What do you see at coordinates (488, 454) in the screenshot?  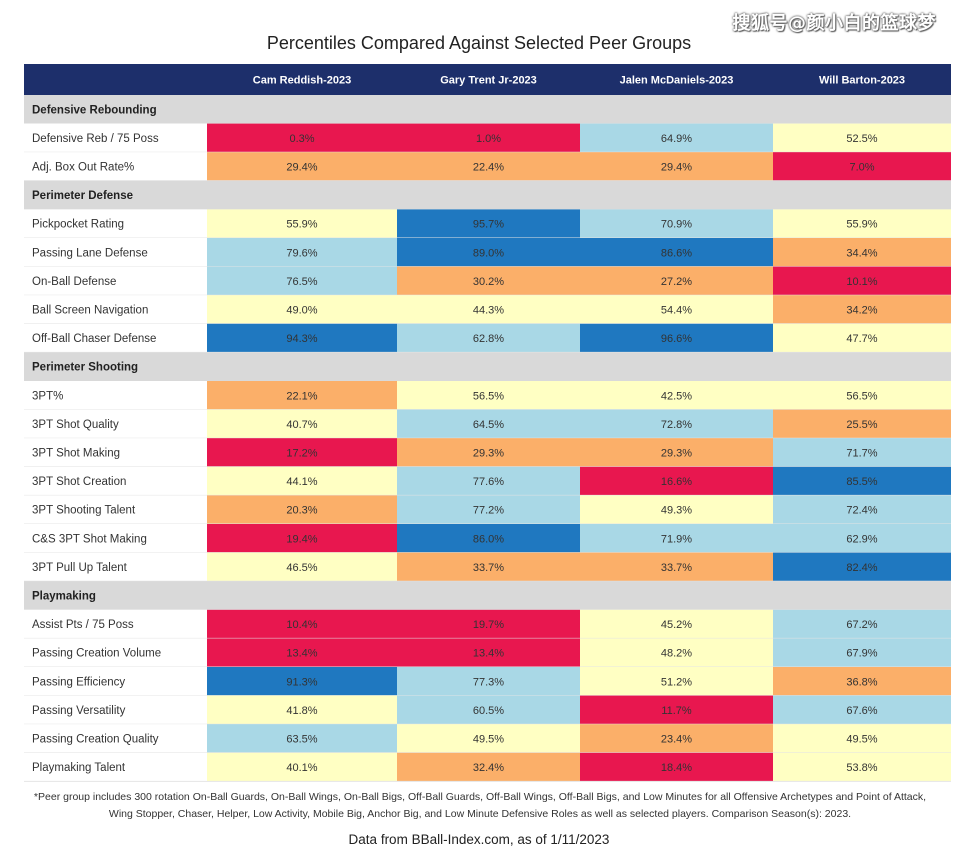 I see `value-label: 29.3%` at bounding box center [488, 454].